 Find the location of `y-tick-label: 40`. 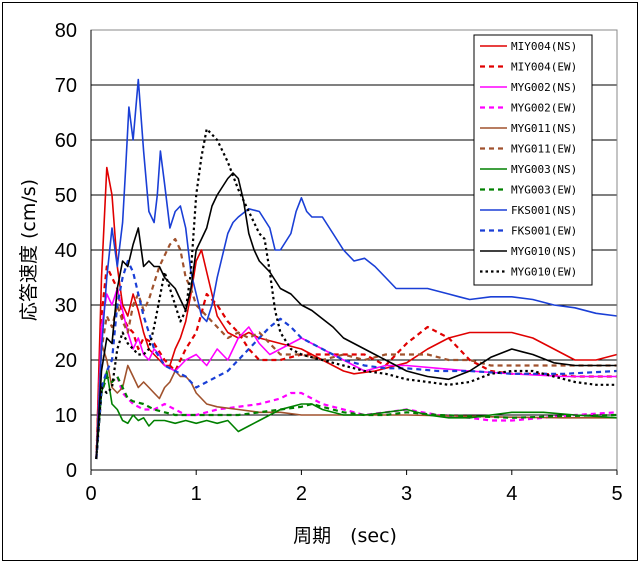

y-tick-label: 40 is located at coordinates (66, 251).